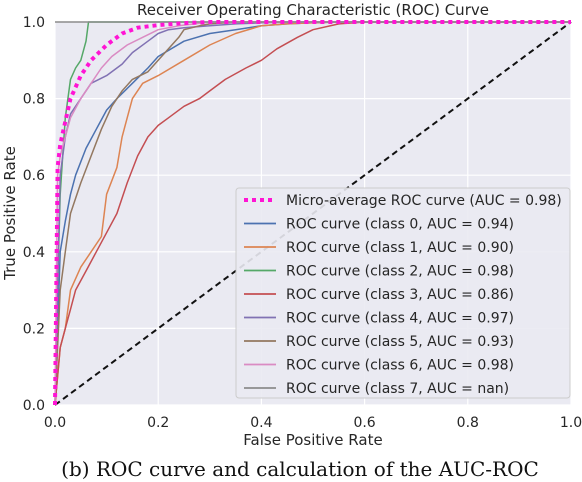 The height and width of the screenshot is (482, 582). I want to click on x-tick-label: 0.8, so click(468, 423).